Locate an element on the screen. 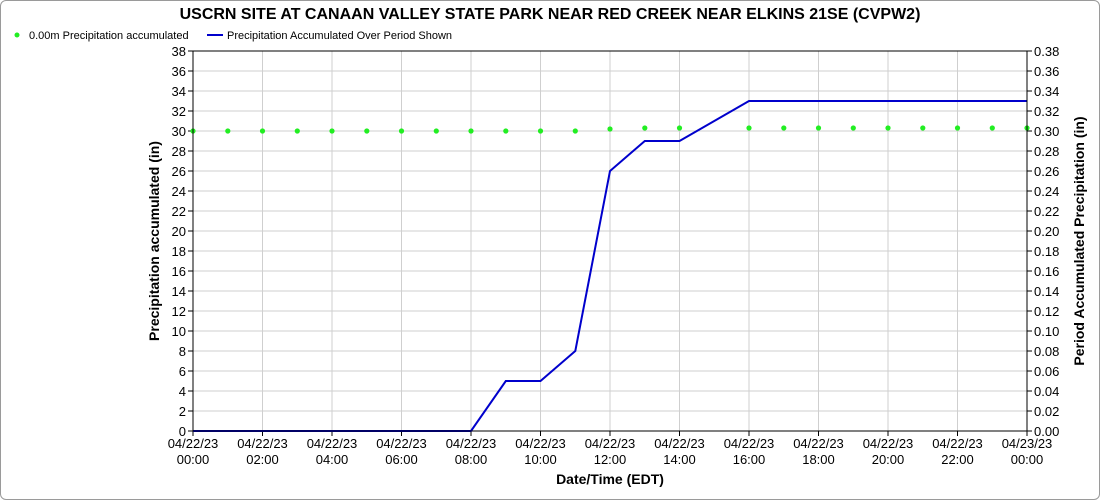  legend-label-gauge: 0.00m Precipitation accumulated is located at coordinates (109, 36).